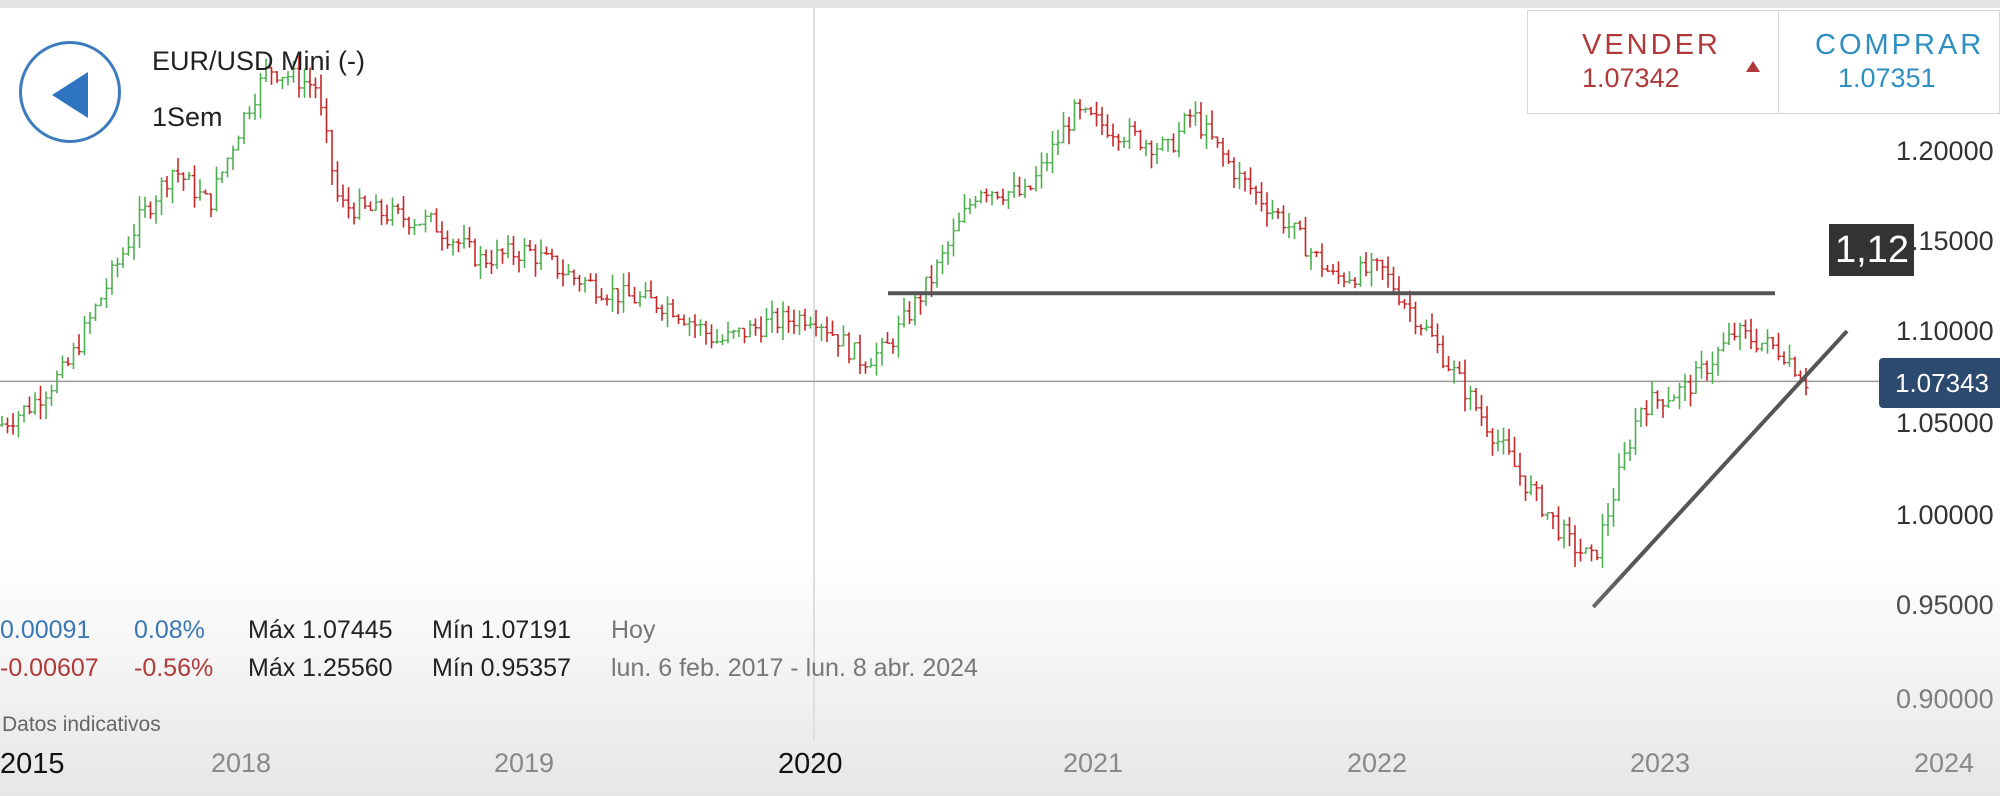 Image resolution: width=2000 pixels, height=796 pixels. Describe the element at coordinates (1945, 605) in the screenshot. I see `y-tick-label: 0.95000` at that location.